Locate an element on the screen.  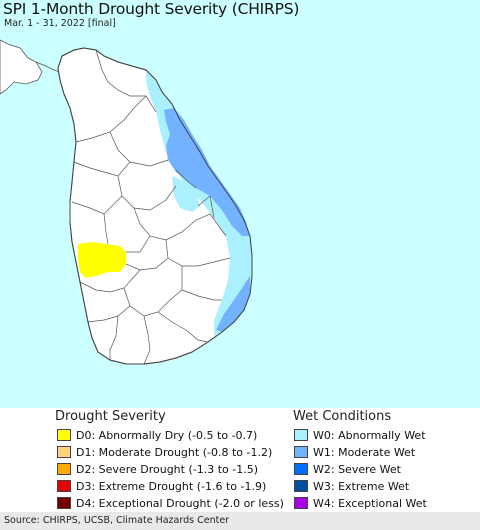
legend-item-d3: D3: Extreme Drought (-1.6 to -1.9) is located at coordinates (161, 486).